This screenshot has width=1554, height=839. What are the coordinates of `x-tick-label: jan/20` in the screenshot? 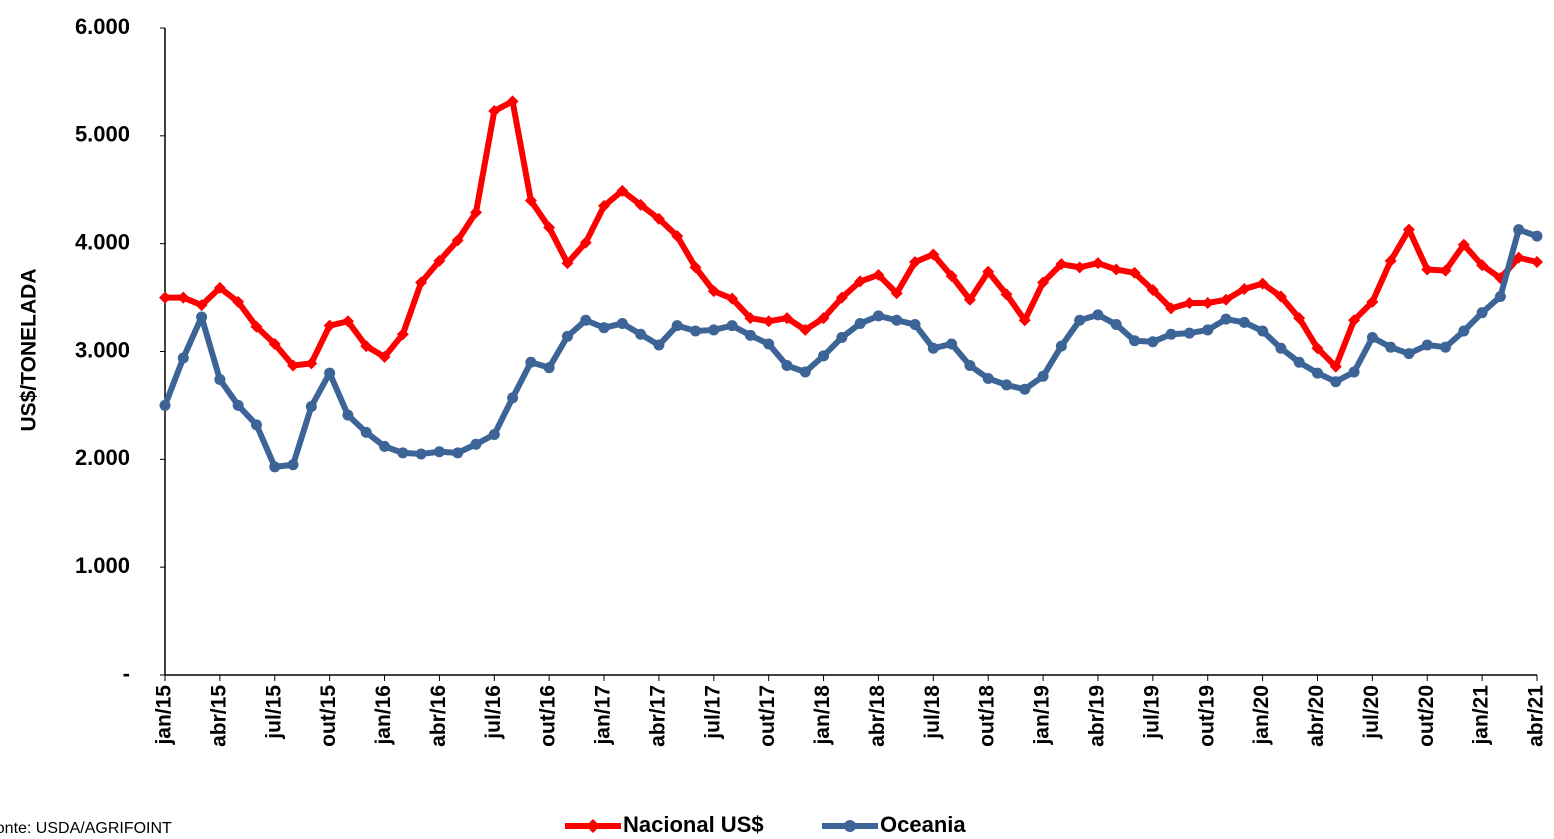 It's located at (1261, 715).